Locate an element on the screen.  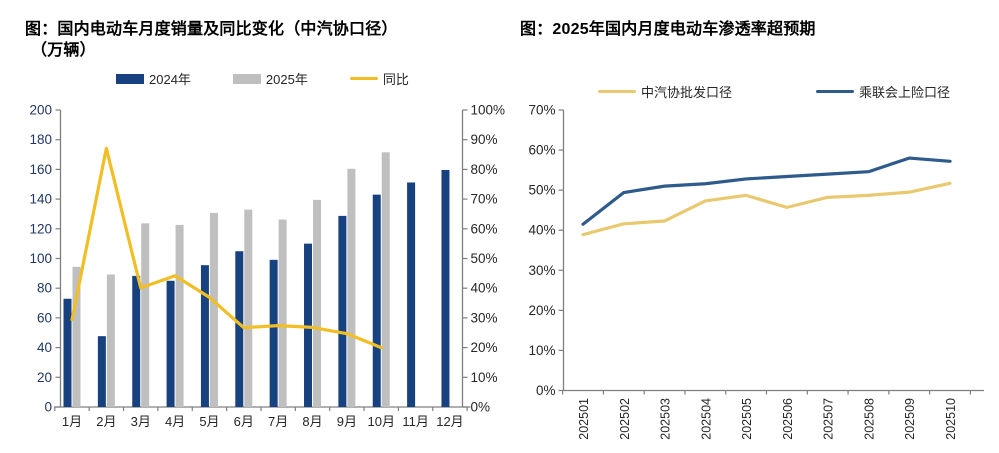
svg-text: 140 is located at coordinates (40, 199).